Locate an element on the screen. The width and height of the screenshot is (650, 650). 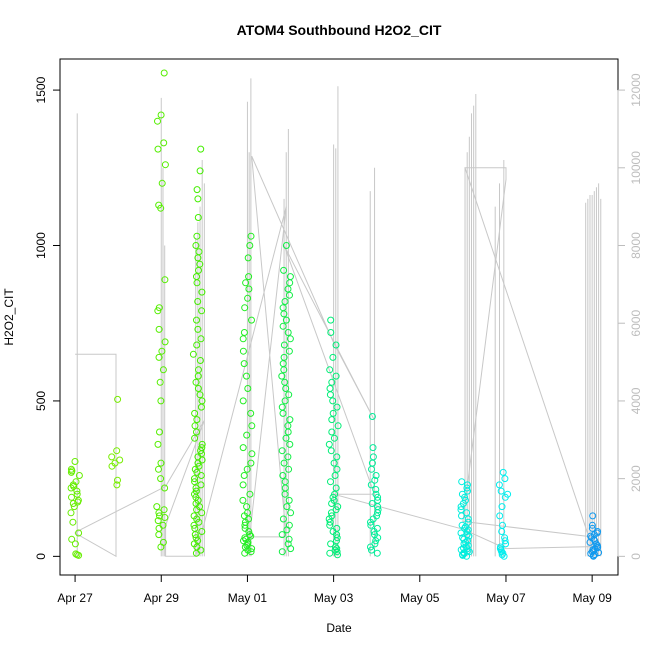
y2-tick-label: 12000 is located at coordinates (636, 90).